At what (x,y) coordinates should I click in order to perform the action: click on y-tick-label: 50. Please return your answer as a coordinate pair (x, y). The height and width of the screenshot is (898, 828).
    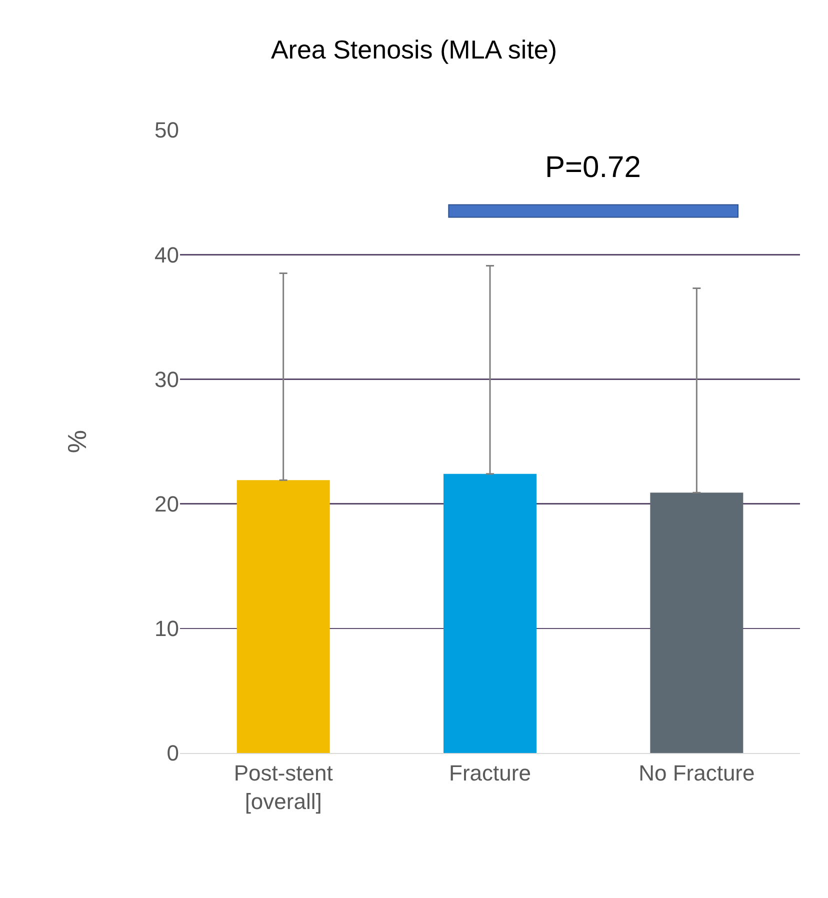
    Looking at the image, I should click on (166, 130).